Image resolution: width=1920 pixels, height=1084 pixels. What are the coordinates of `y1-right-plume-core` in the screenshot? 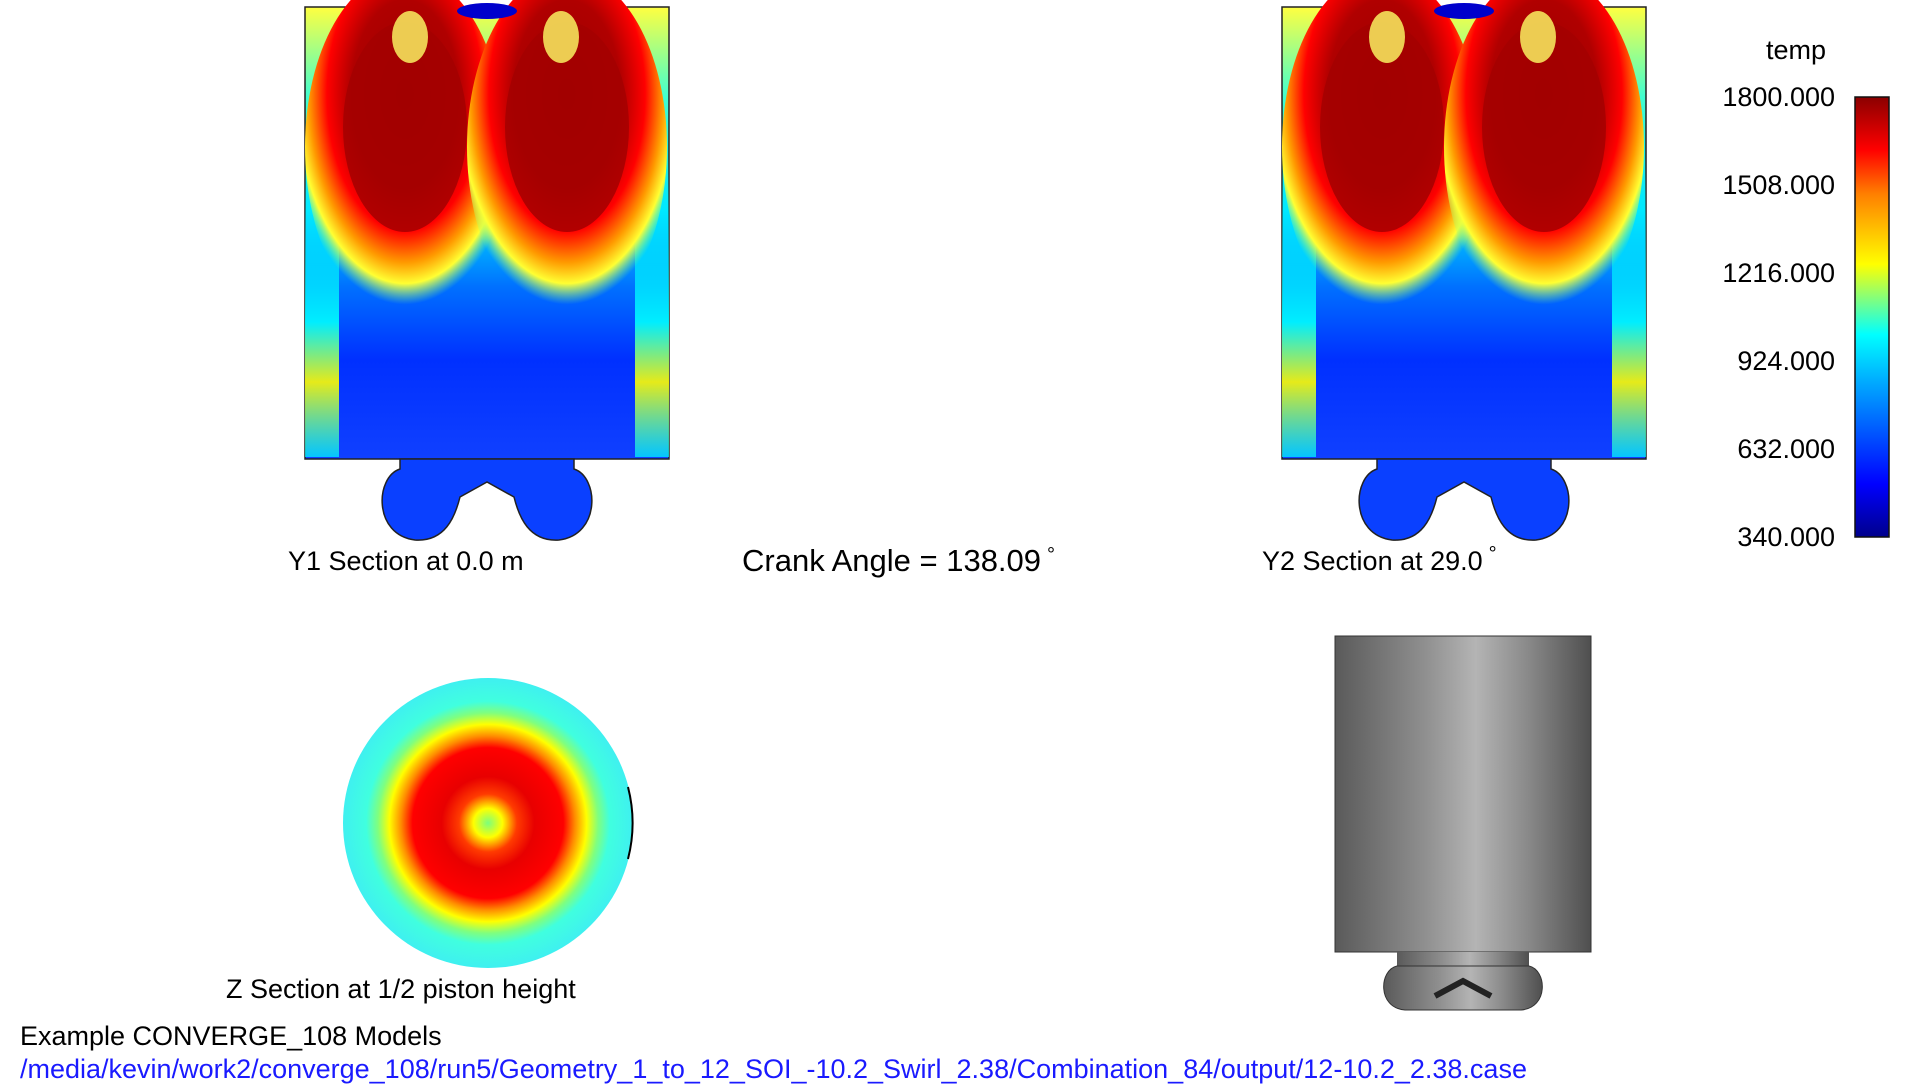 It's located at (567, 127).